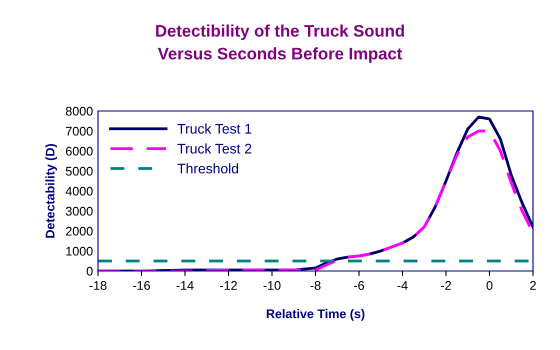  What do you see at coordinates (79, 191) in the screenshot?
I see `y-tick-label: 4000` at bounding box center [79, 191].